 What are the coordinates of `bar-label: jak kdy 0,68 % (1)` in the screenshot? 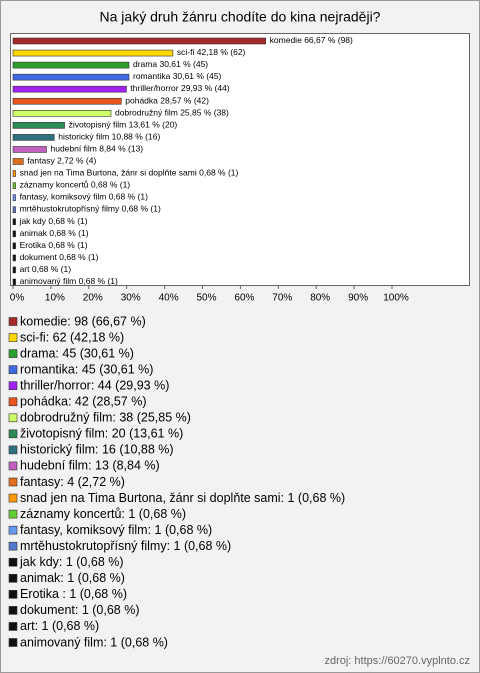 It's located at (53, 221).